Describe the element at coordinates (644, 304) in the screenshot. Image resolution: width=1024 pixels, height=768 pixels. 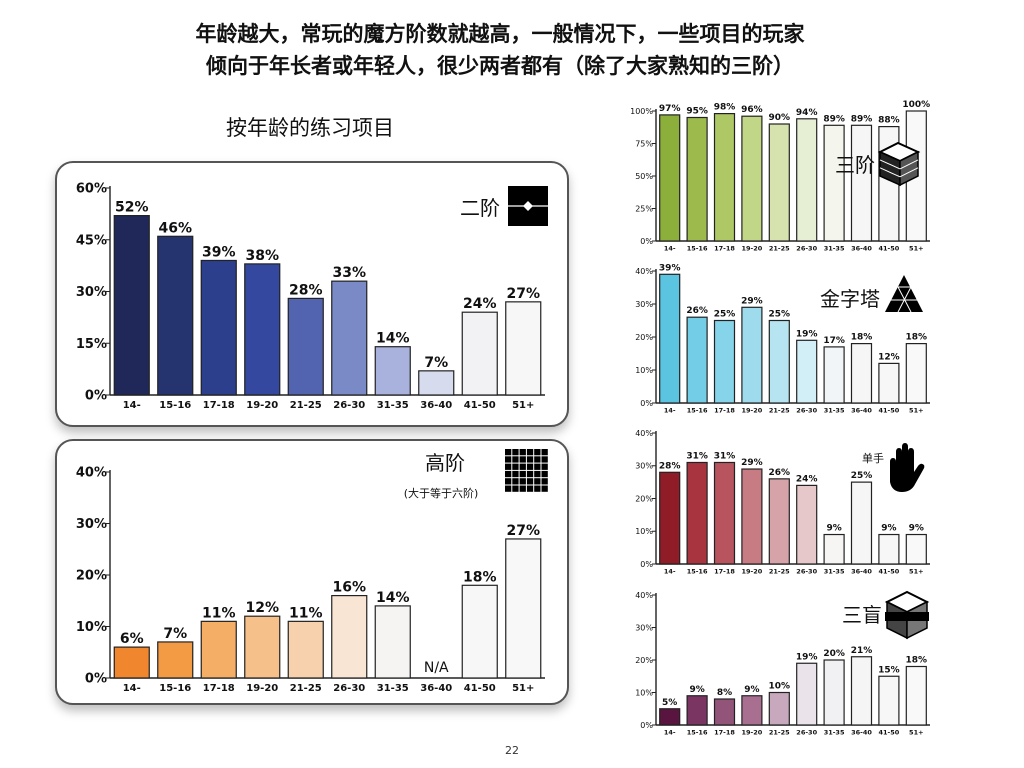
I see `chart-3-y-tick-label: 30%` at that location.